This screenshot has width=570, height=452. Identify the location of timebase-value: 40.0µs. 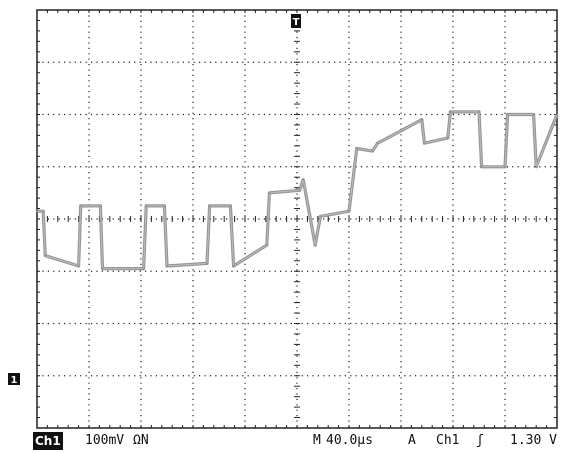
(349, 440).